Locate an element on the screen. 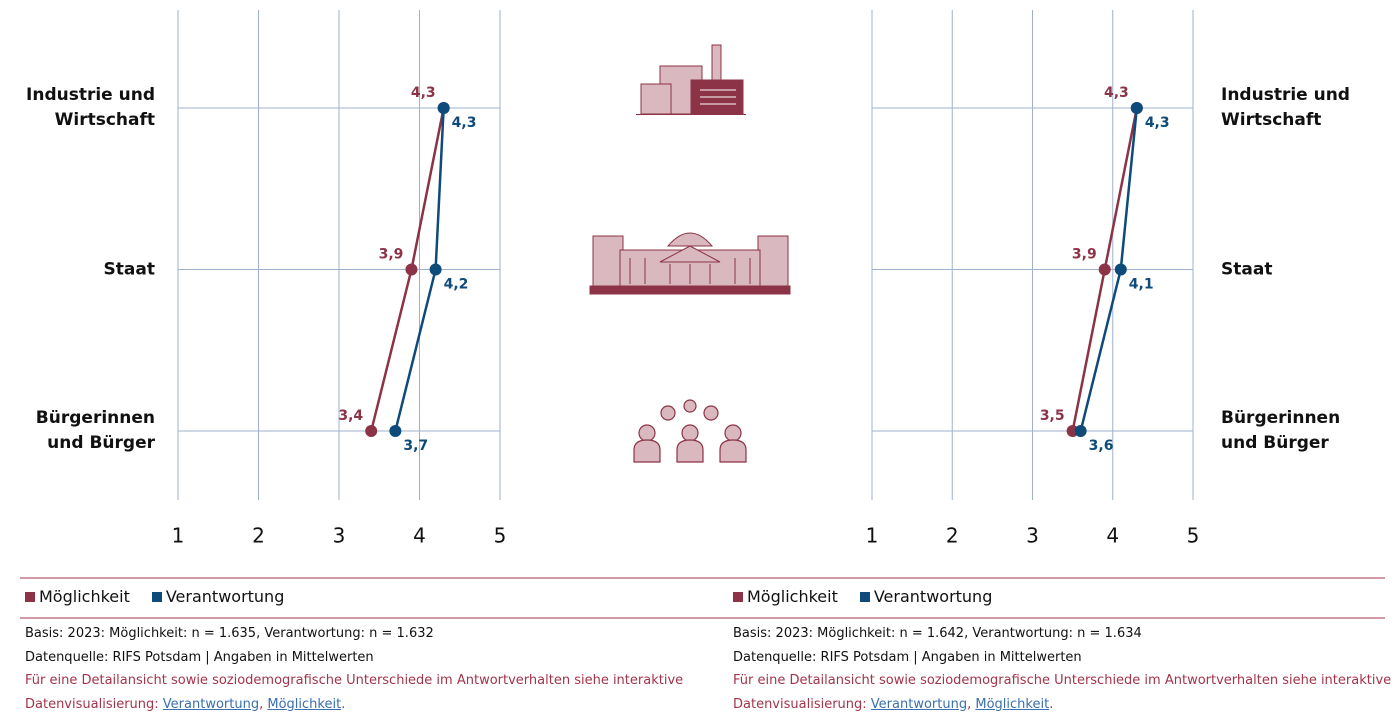 The width and height of the screenshot is (1395, 712). data-label: 3,5 is located at coordinates (1052, 416).